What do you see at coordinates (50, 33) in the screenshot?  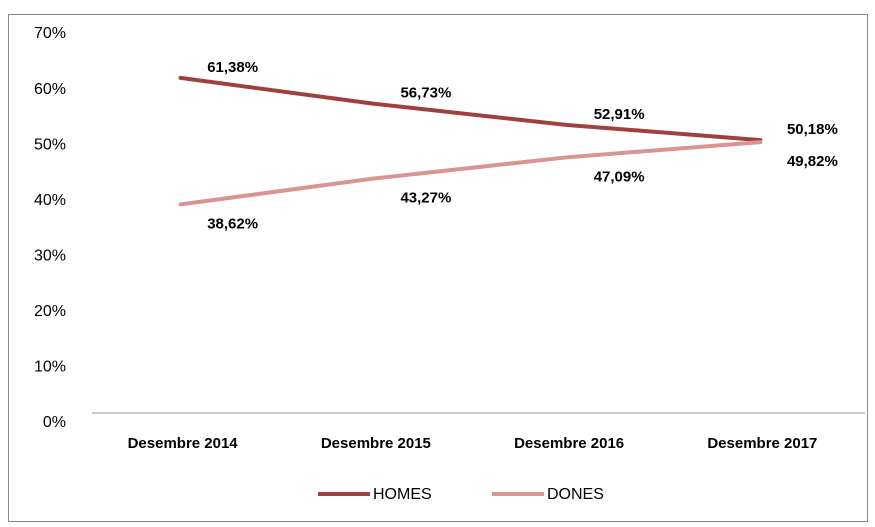 I see `y-tick-label: 70%` at bounding box center [50, 33].